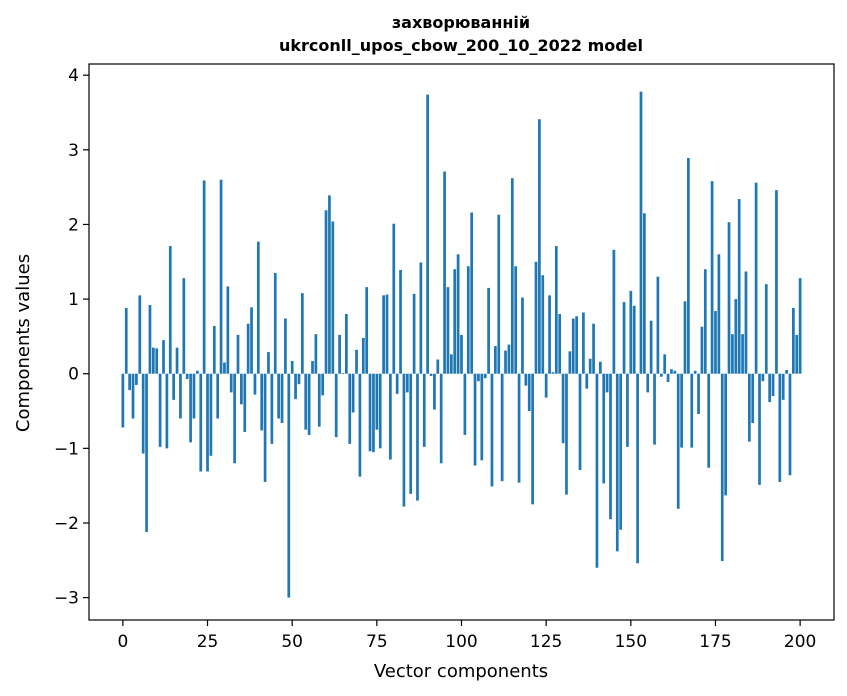 The image size is (847, 696). I want to click on chart-title-line-2: ukrconll_upos_cbow_200_10_2022 model, so click(461, 45).